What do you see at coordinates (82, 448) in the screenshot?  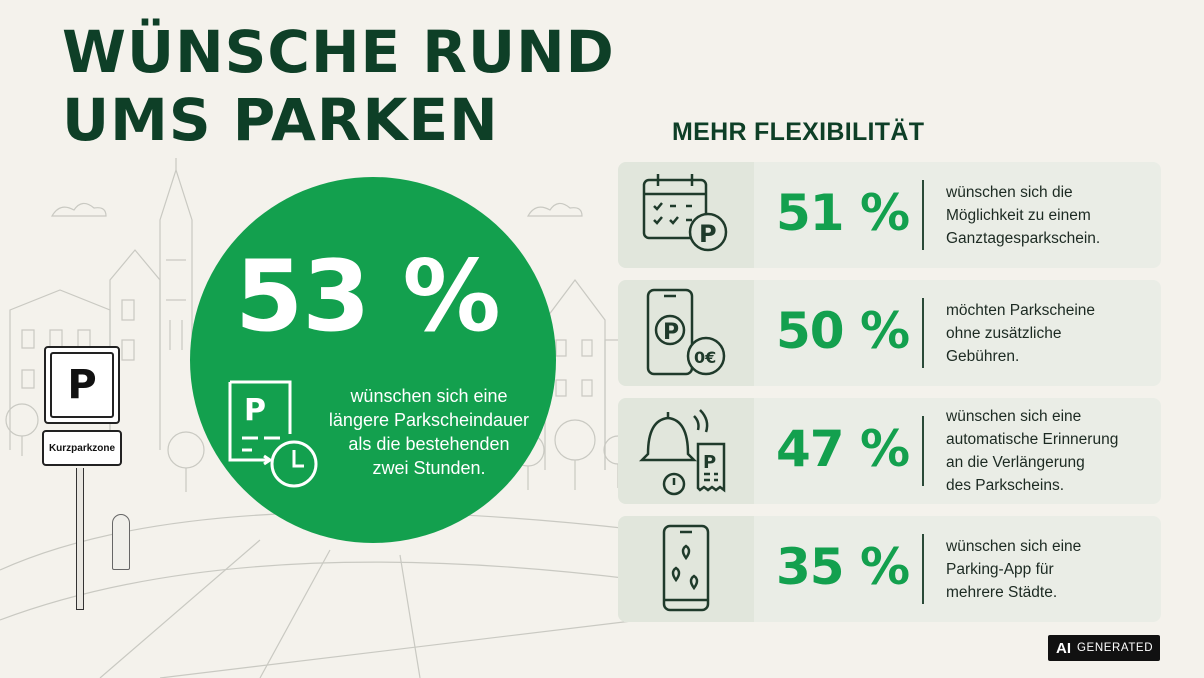 I see `kurzparkzone-label: Kurzparkzone` at bounding box center [82, 448].